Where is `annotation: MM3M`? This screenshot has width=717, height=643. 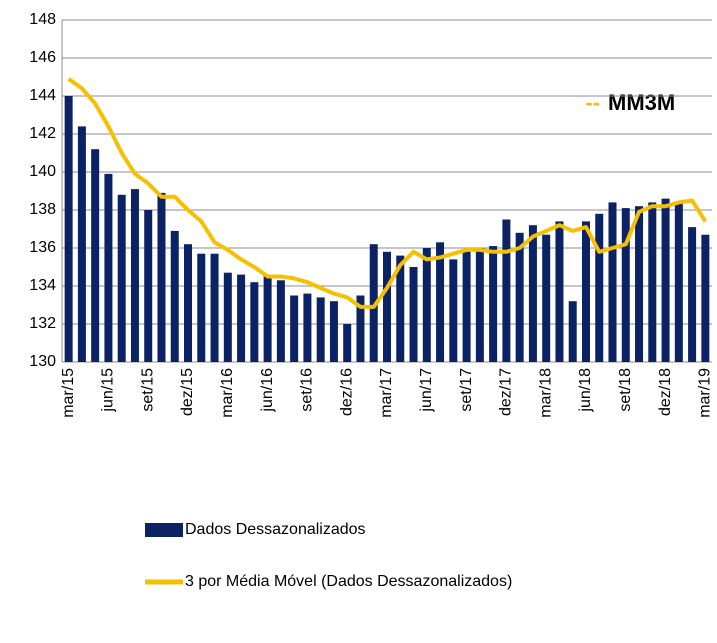
annotation: MM3M is located at coordinates (641, 102).